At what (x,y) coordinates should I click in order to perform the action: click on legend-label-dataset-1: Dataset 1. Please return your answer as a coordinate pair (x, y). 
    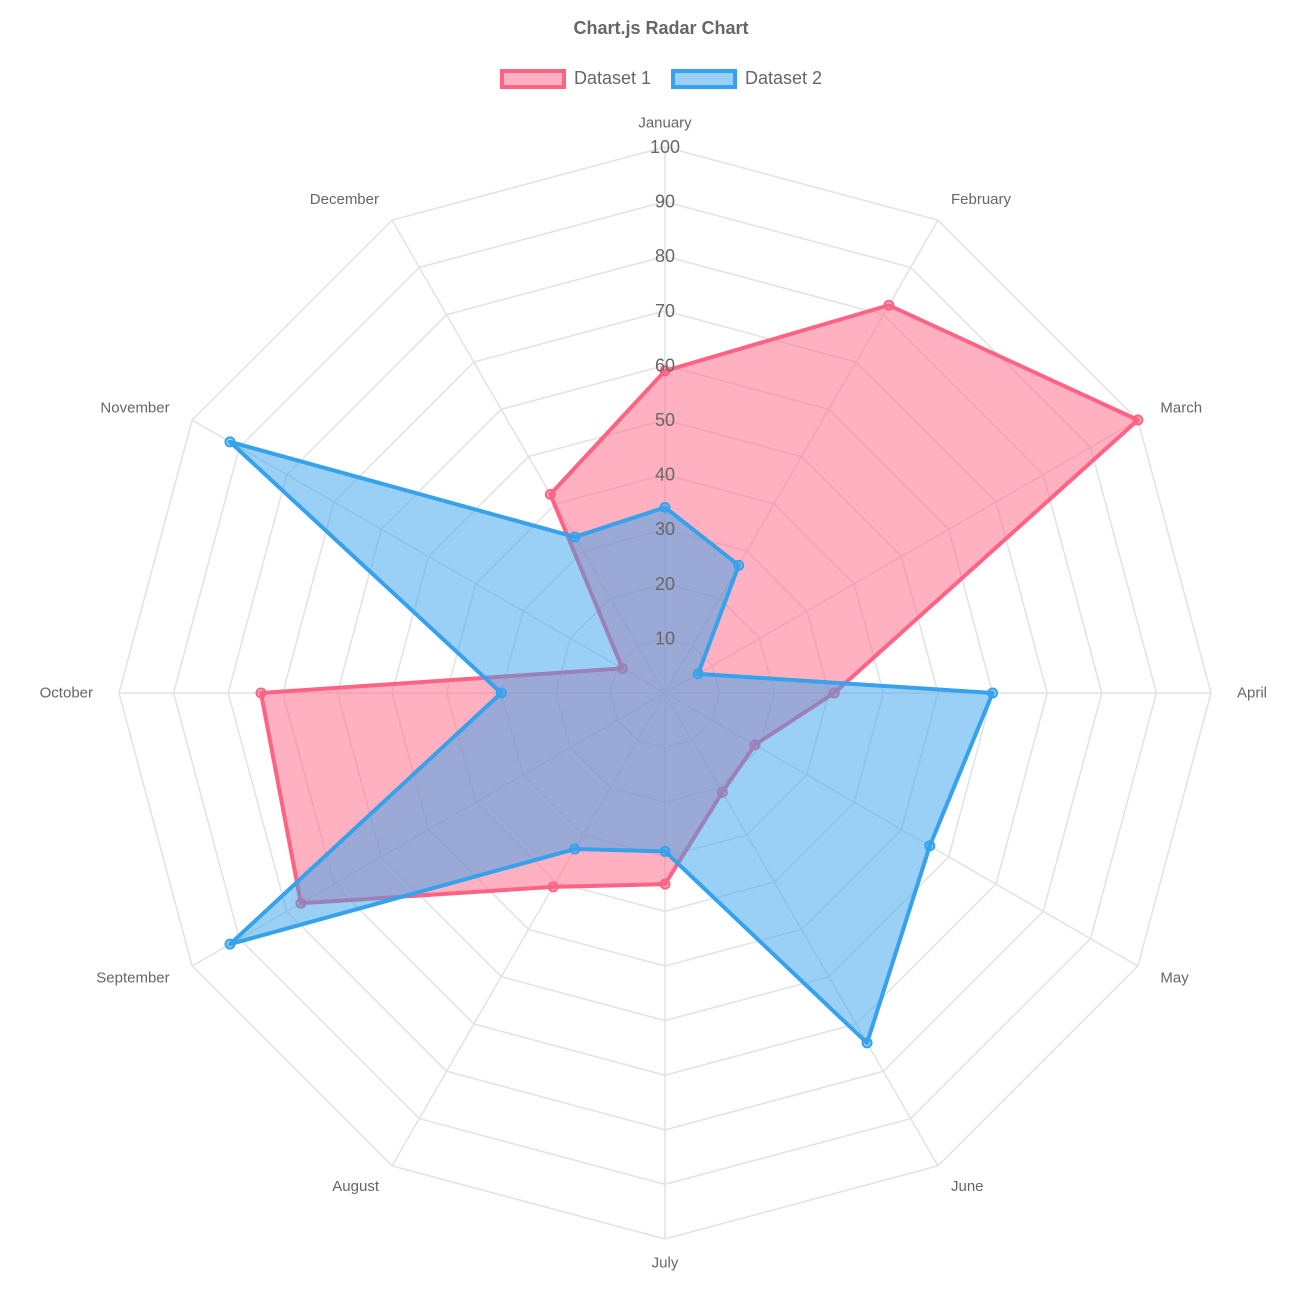
    Looking at the image, I should click on (612, 78).